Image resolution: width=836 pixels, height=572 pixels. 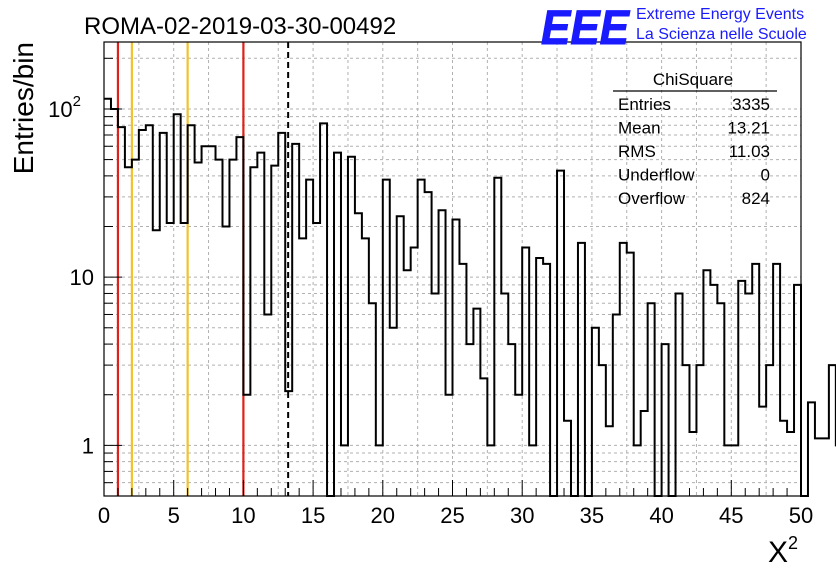 I want to click on x-axis-label-base: X, so click(x=778, y=552).